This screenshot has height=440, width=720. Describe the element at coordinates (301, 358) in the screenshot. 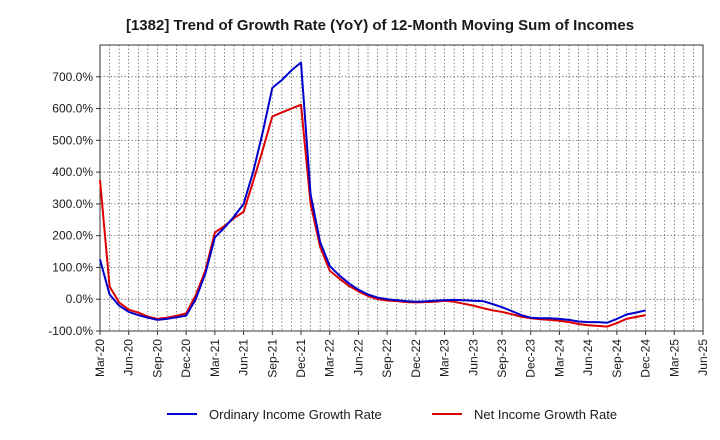

I see `x-tick-label: Dec-21` at that location.